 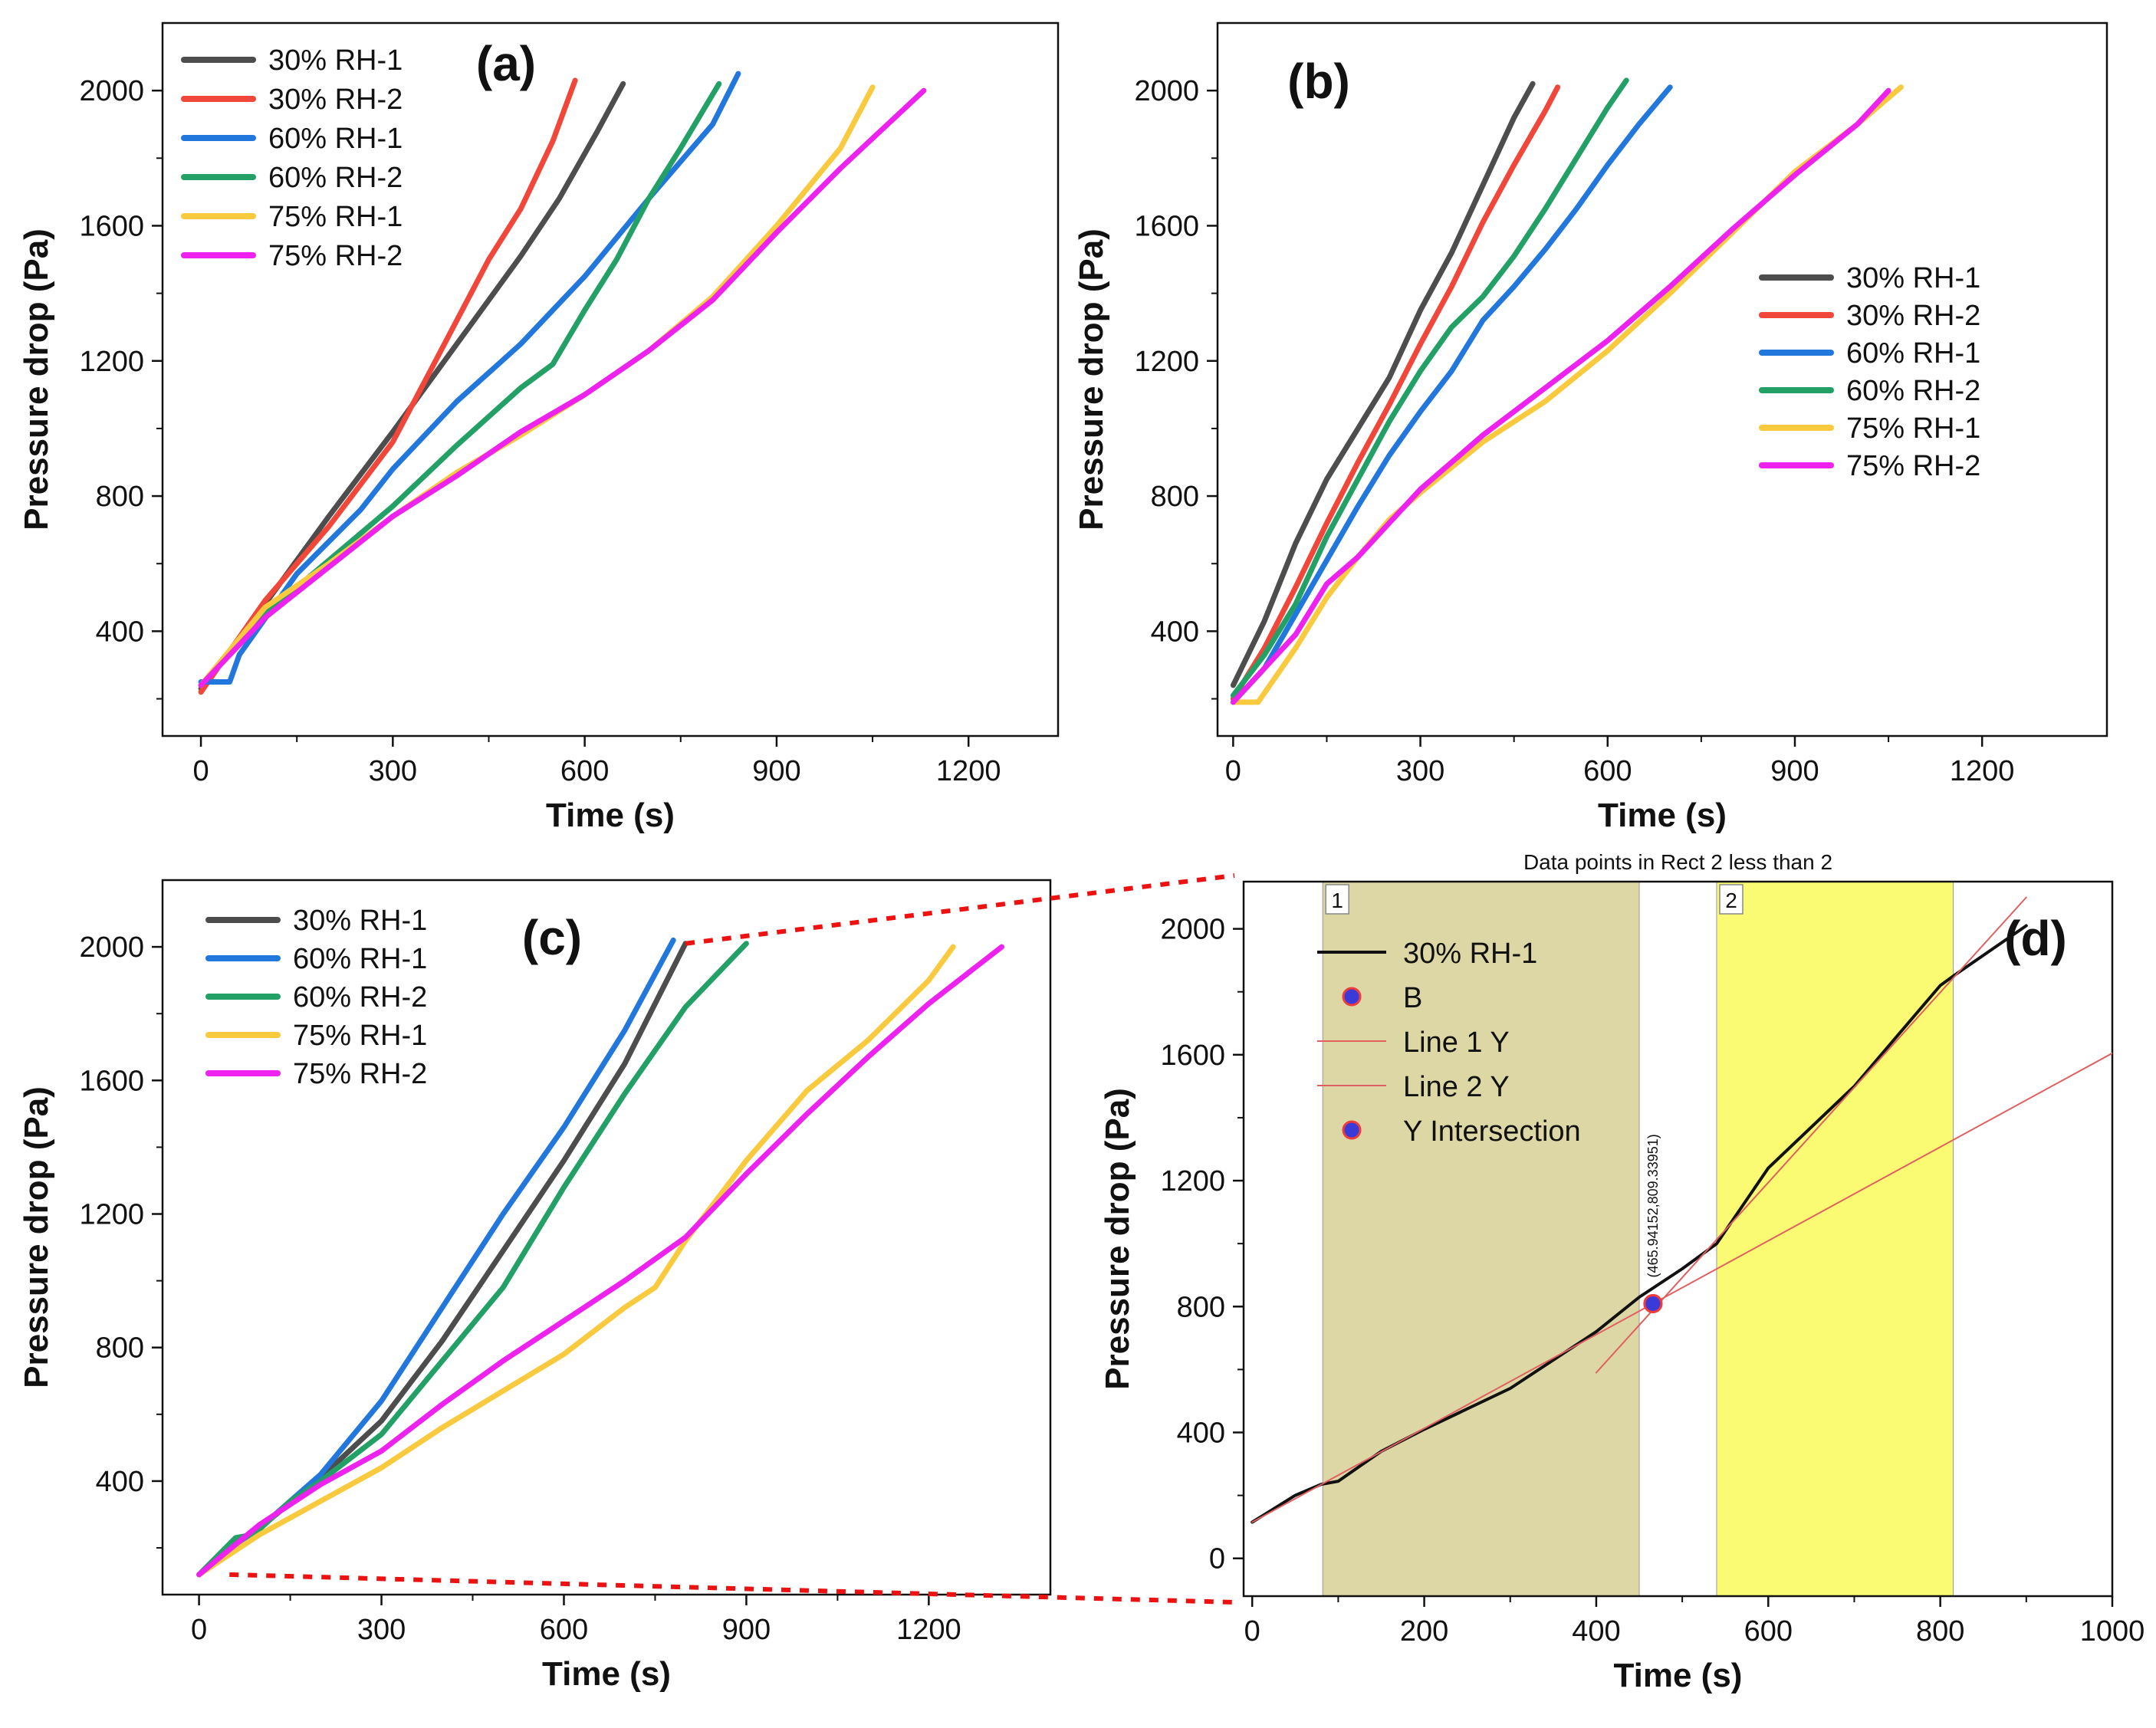 What do you see at coordinates (1677, 862) in the screenshot?
I see `chart-title: Data points in Rect 2 less than 2` at bounding box center [1677, 862].